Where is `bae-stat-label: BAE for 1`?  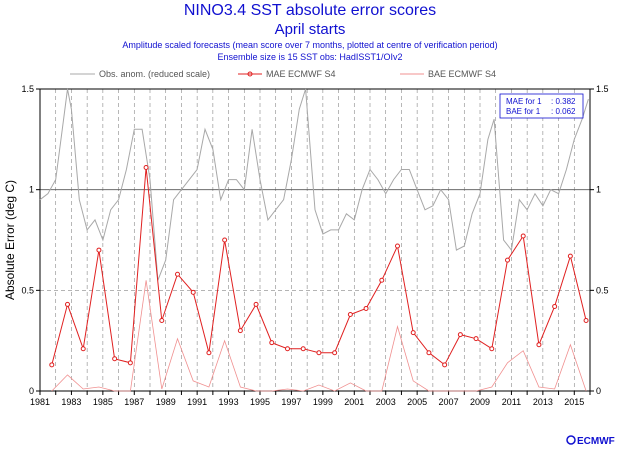 bae-stat-label: BAE for 1 is located at coordinates (523, 111).